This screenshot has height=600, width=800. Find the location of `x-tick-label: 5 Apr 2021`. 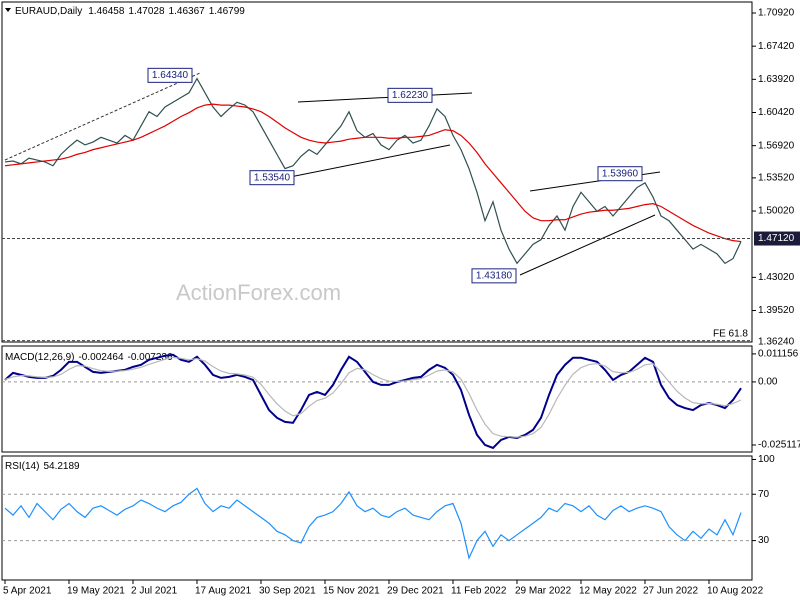

x-tick-label: 5 Apr 2021 is located at coordinates (27, 591).